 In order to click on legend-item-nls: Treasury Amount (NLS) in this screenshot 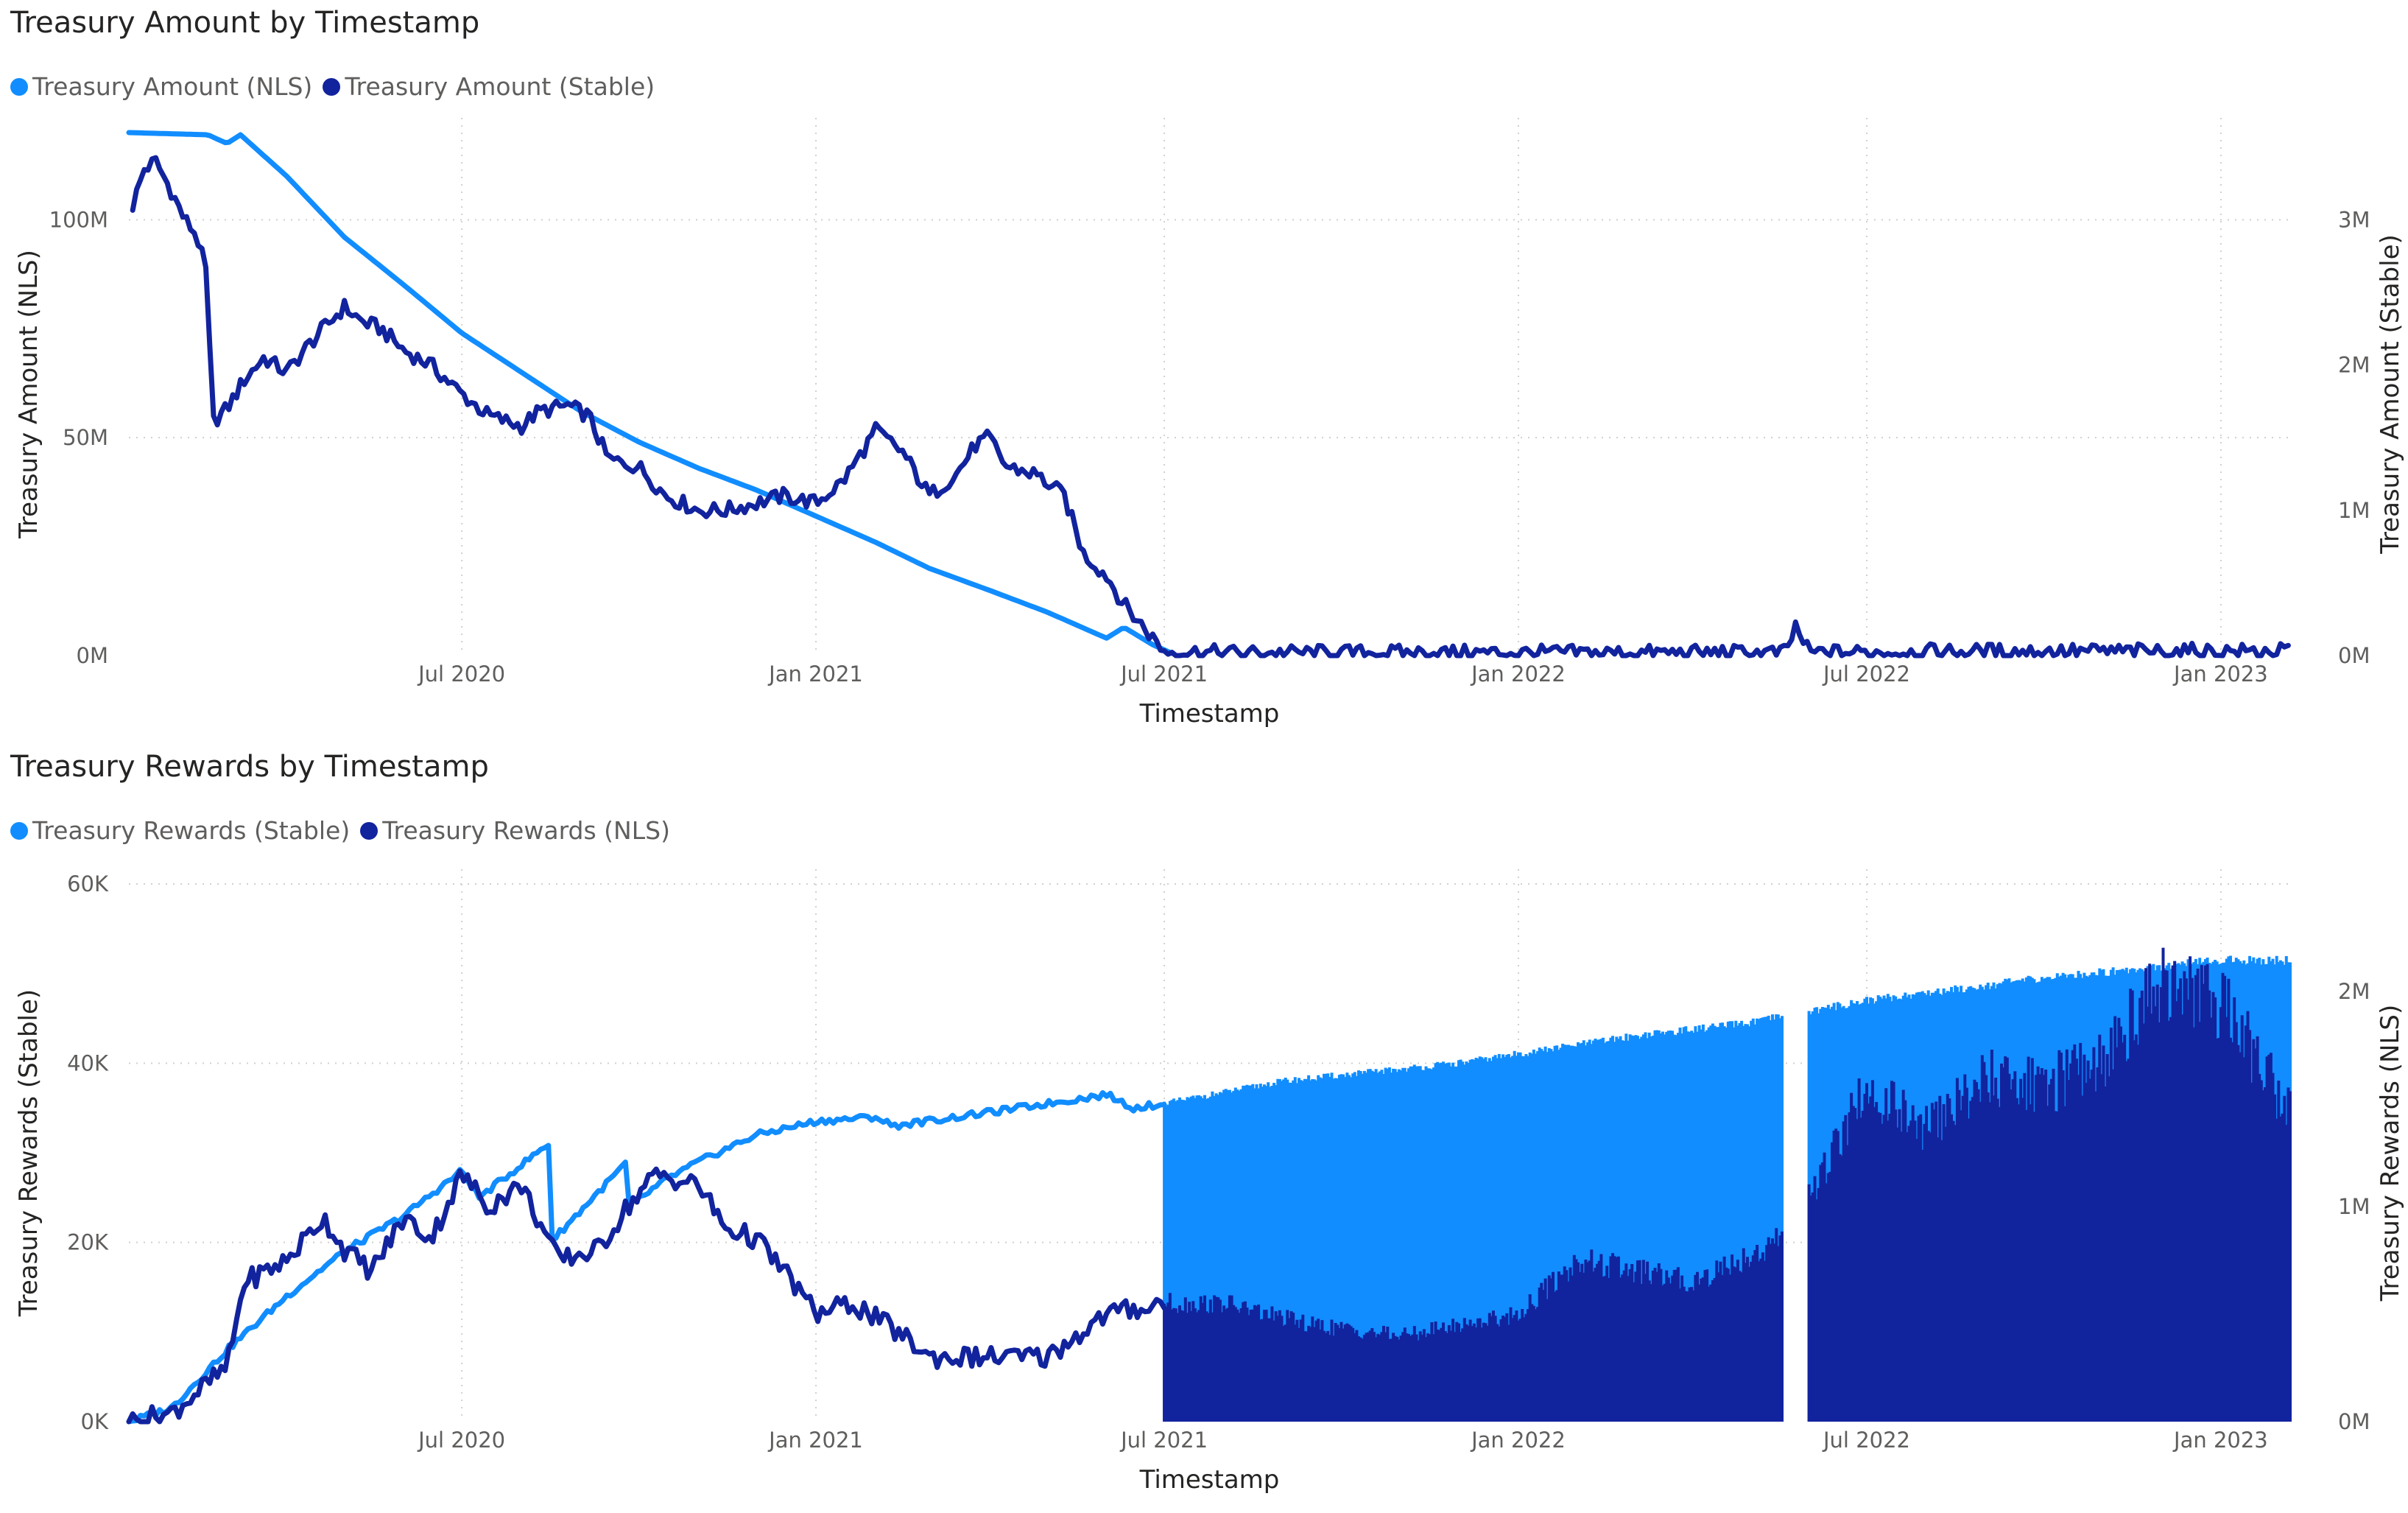, I will do `click(161, 86)`.